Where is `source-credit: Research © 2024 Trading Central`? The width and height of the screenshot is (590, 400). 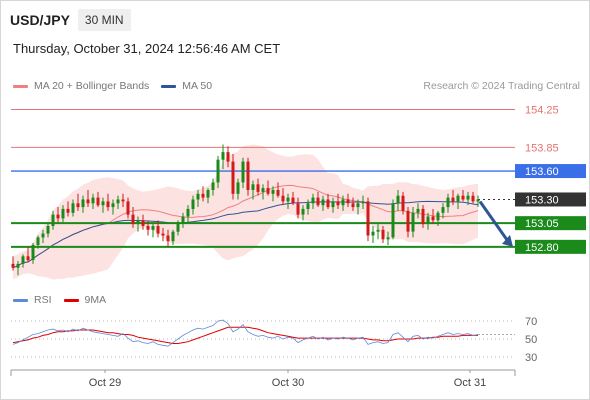 source-credit: Research © 2024 Trading Central is located at coordinates (501, 86).